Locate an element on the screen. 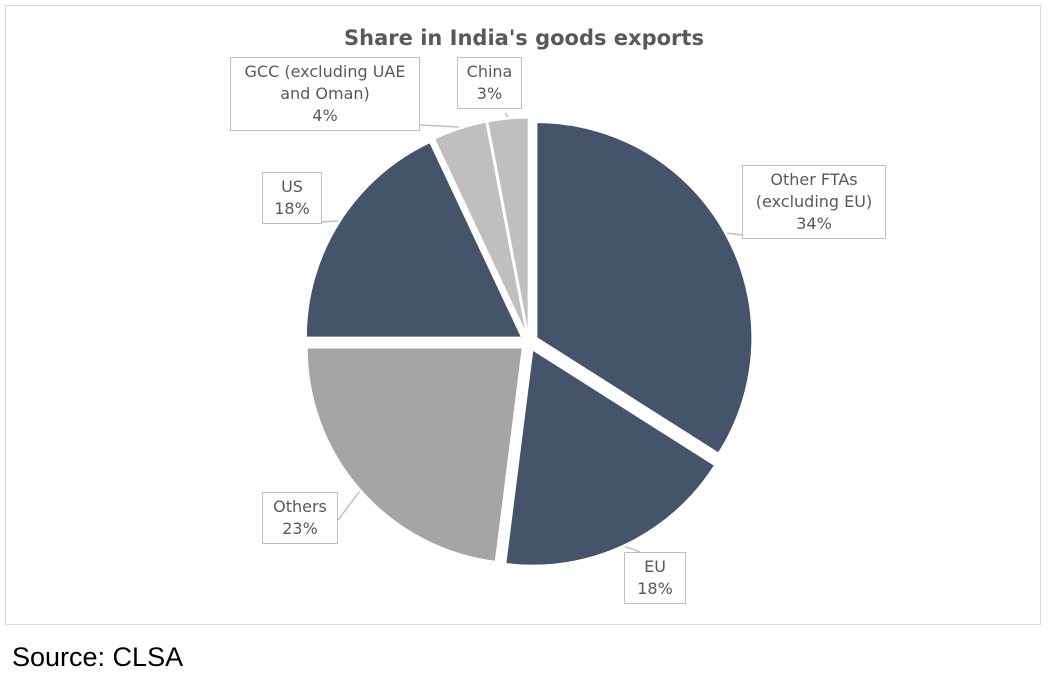  label-other-ftas: Other FTAs (excluding EU) 34% is located at coordinates (814, 202).